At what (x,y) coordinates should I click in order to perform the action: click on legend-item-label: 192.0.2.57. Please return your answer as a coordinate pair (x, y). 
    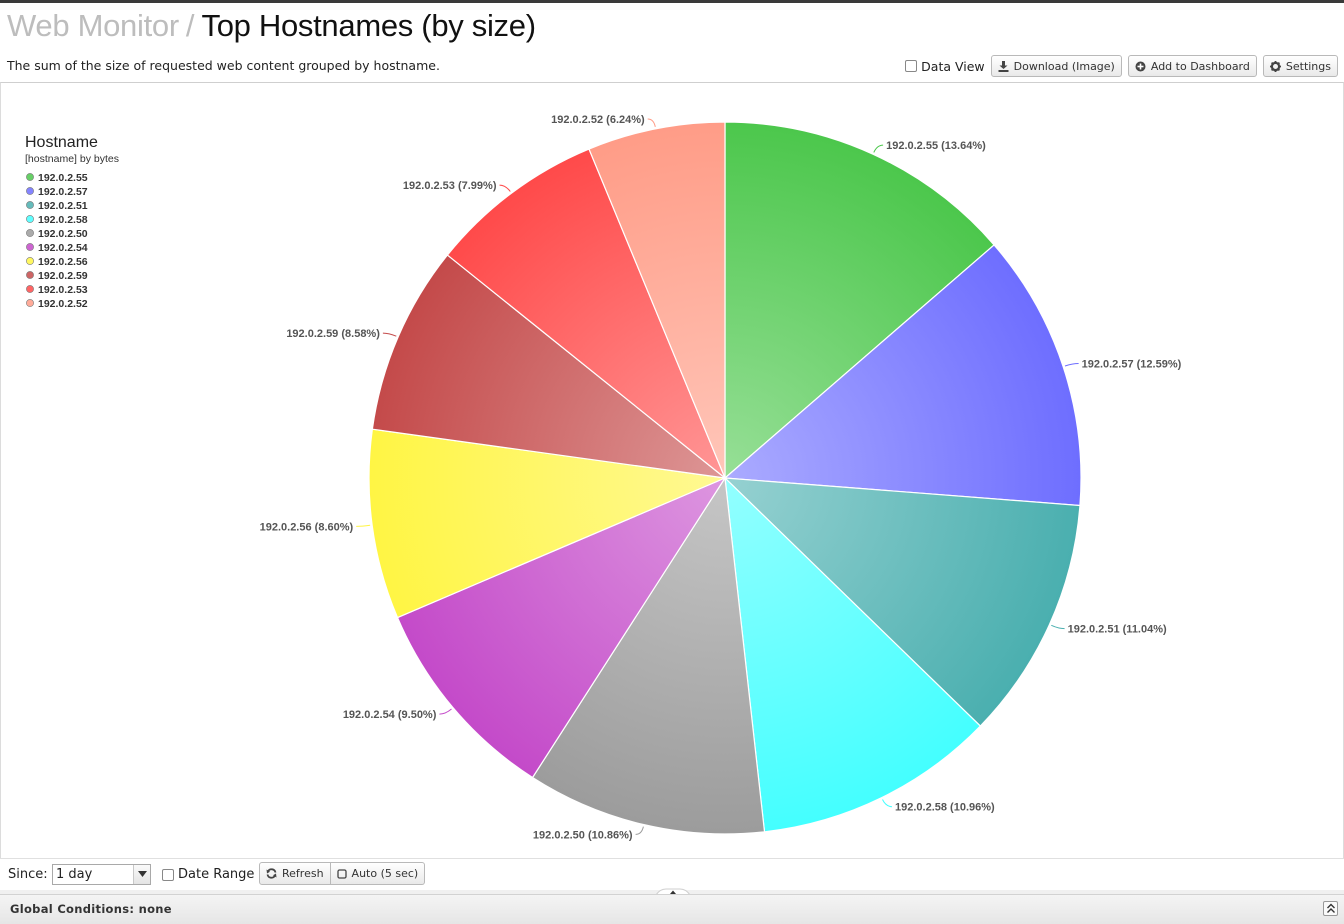
    Looking at the image, I should click on (63, 192).